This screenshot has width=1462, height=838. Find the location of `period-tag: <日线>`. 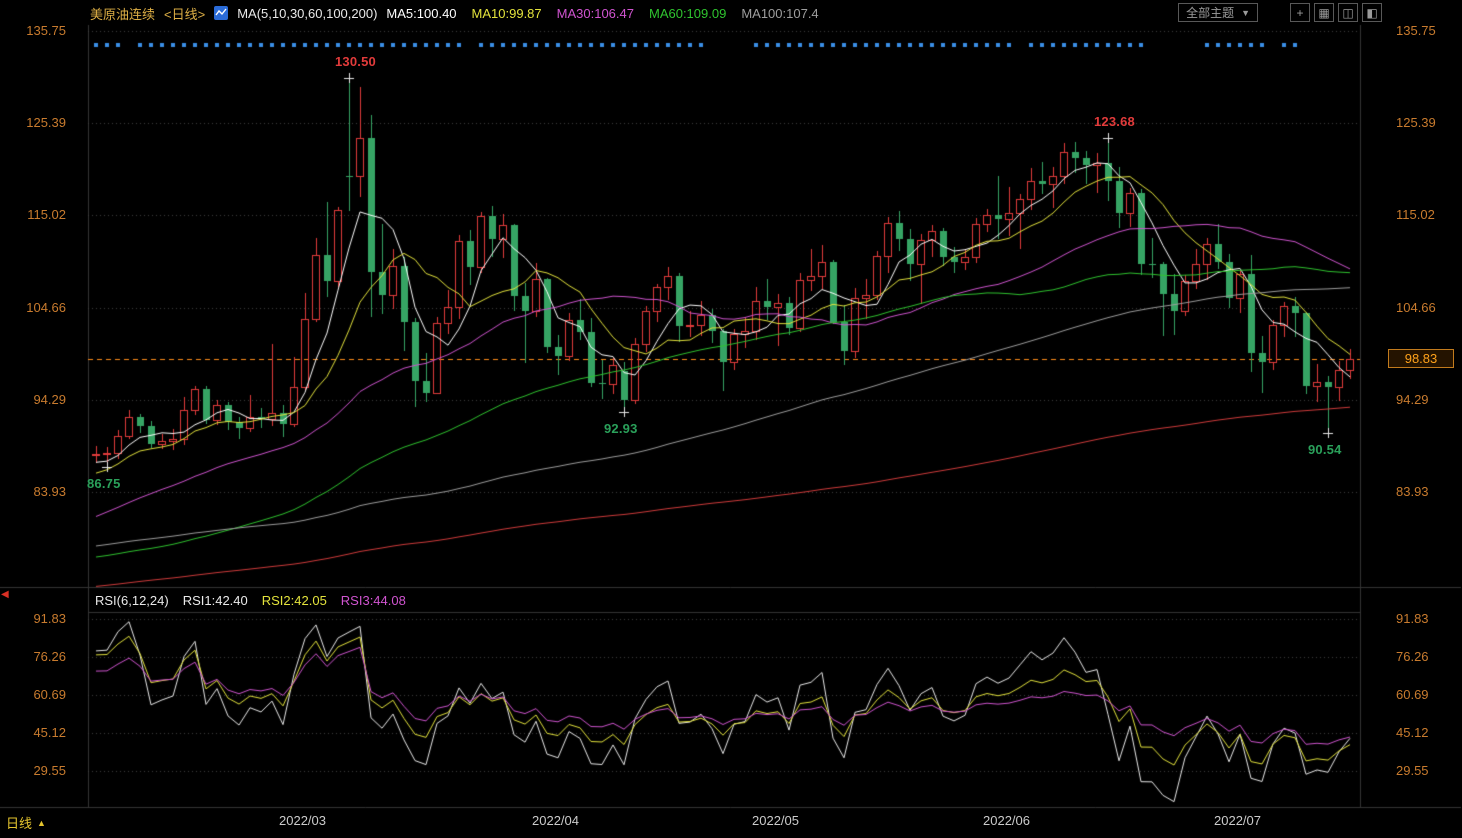

period-tag: <日线> is located at coordinates (185, 14).